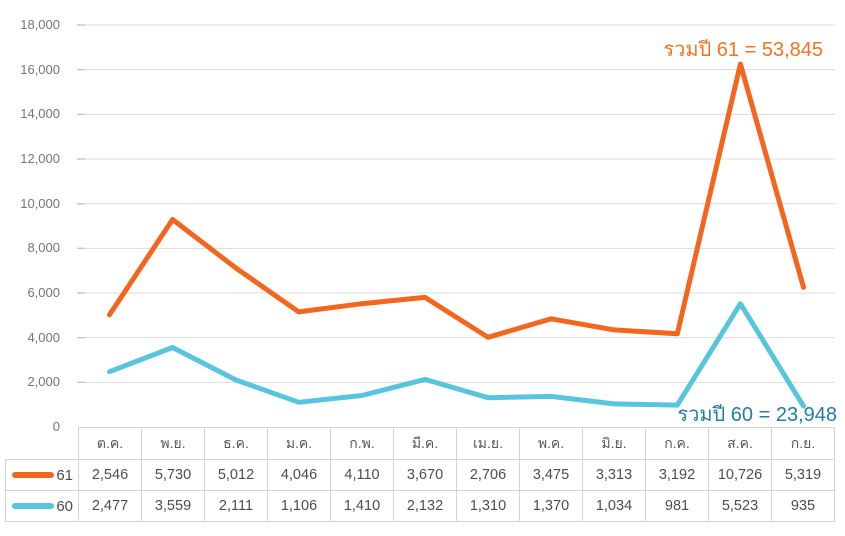  Describe the element at coordinates (425, 443) in the screenshot. I see `table-header-cell: มี.ค.` at that location.